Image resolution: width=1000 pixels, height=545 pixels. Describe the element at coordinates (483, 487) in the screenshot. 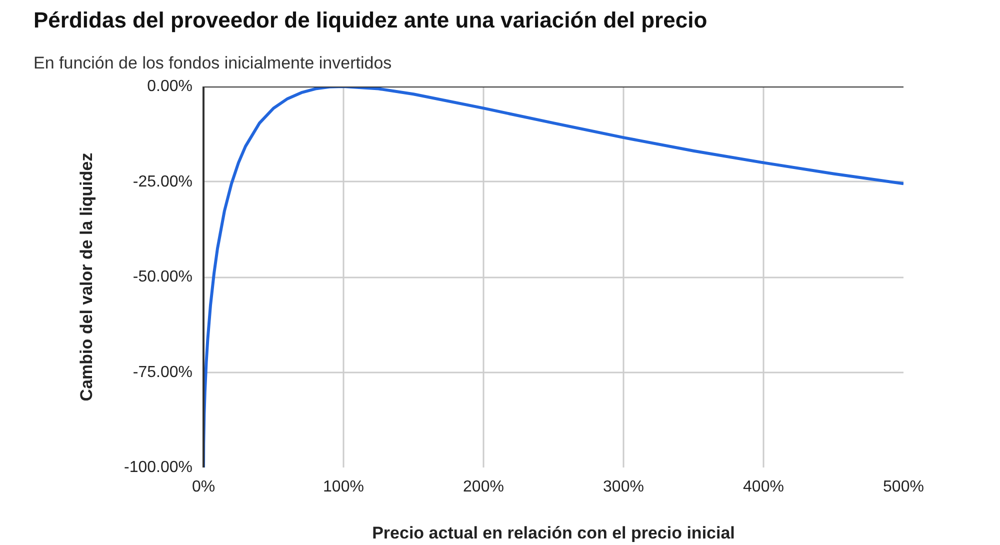

I see `x-tick-label: 200%` at that location.